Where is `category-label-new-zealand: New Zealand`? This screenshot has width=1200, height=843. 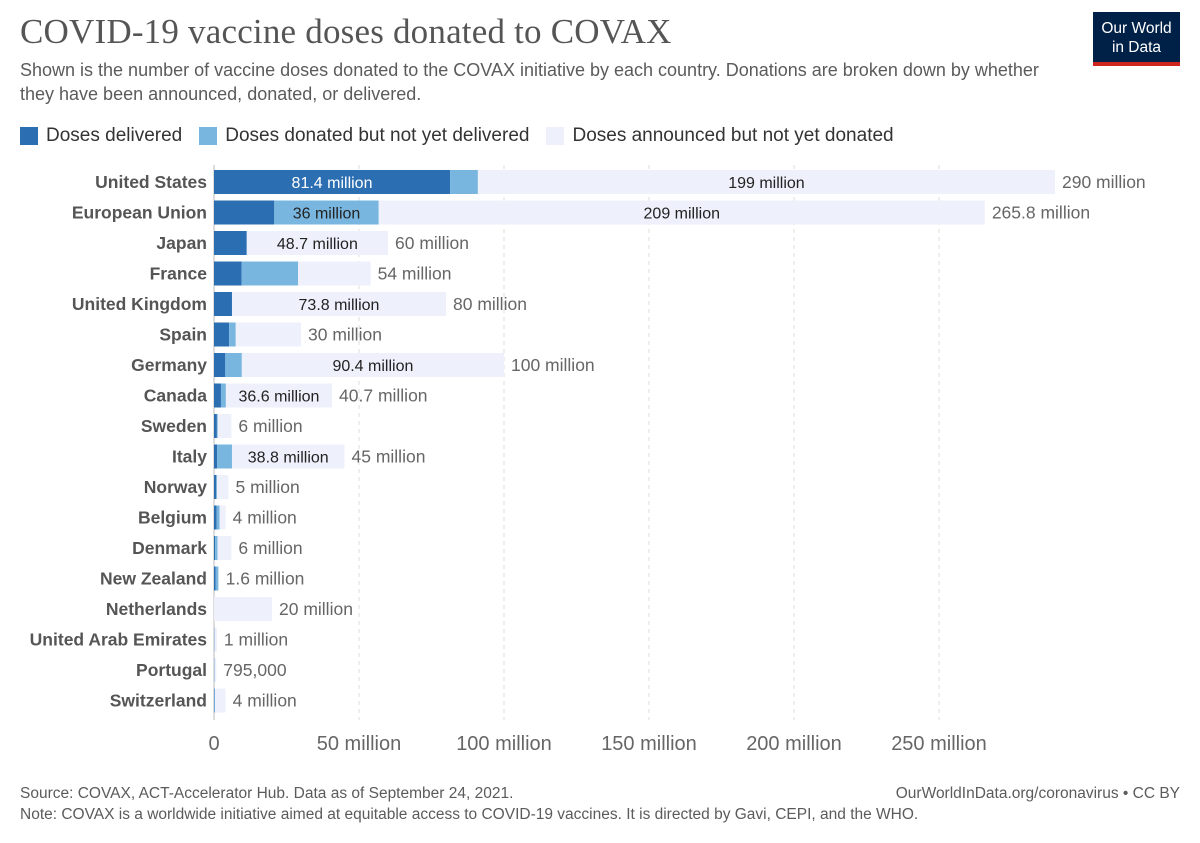
category-label-new-zealand: New Zealand is located at coordinates (153, 579).